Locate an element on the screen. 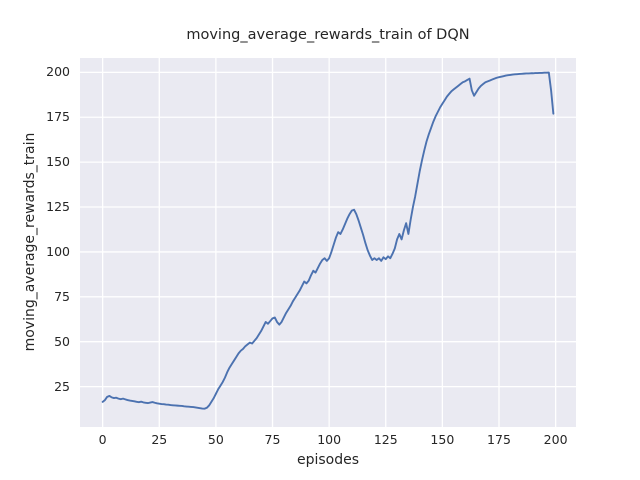 This screenshot has height=480, width=640. x-tick-label: 175 is located at coordinates (499, 439).